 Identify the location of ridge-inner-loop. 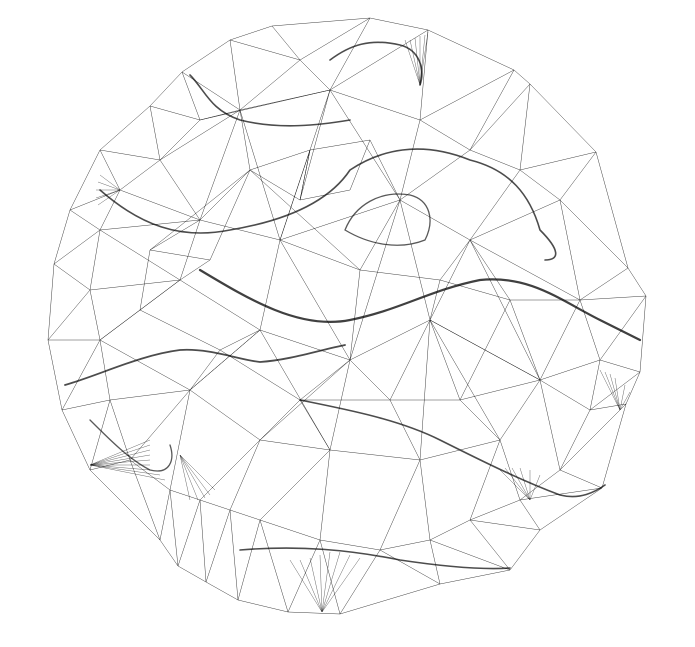
(387, 219).